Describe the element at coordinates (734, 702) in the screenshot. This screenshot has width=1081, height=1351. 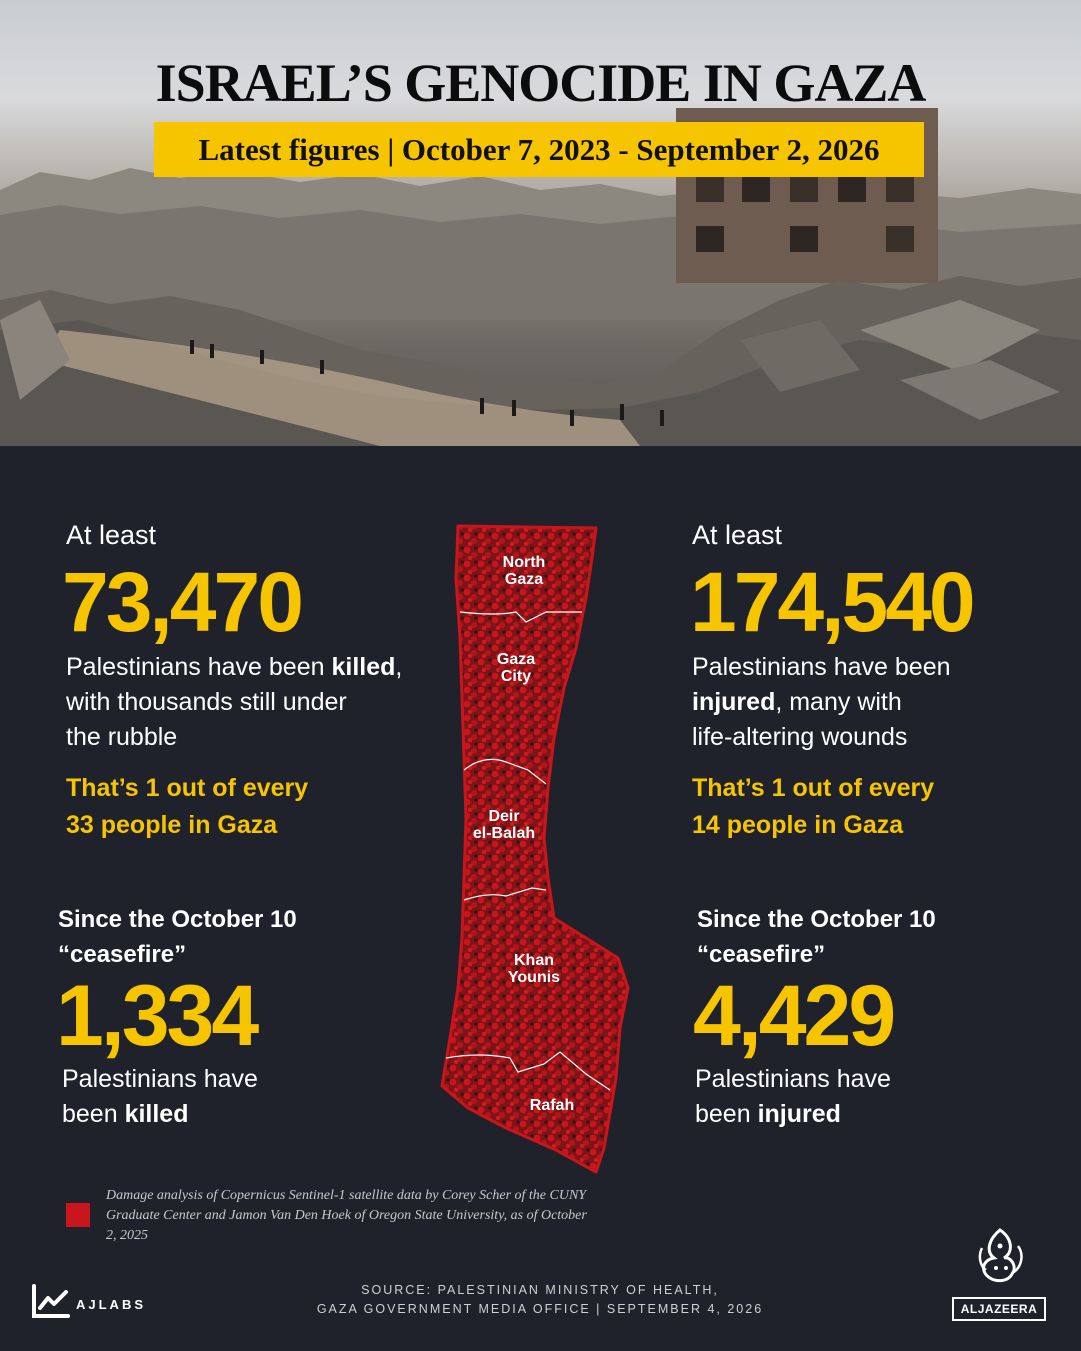
I see `injured-desc-bold: injured` at that location.